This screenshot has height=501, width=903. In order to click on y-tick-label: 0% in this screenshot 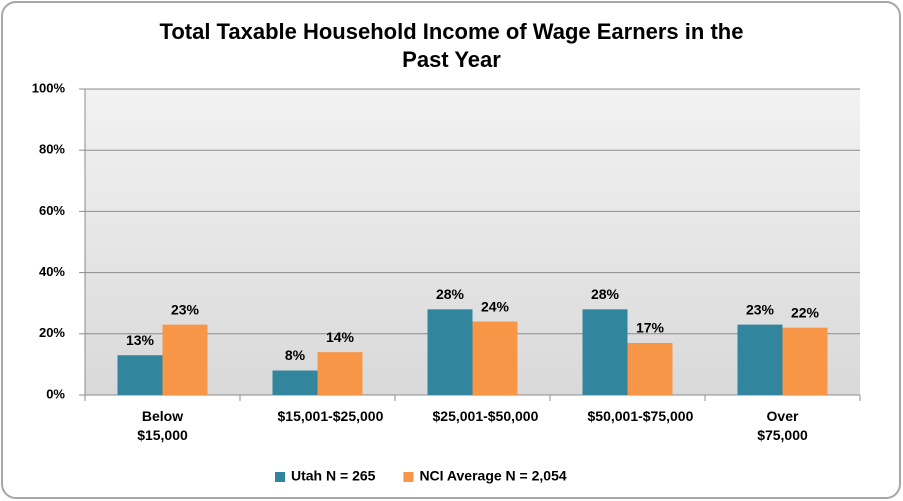, I will do `click(55, 393)`.